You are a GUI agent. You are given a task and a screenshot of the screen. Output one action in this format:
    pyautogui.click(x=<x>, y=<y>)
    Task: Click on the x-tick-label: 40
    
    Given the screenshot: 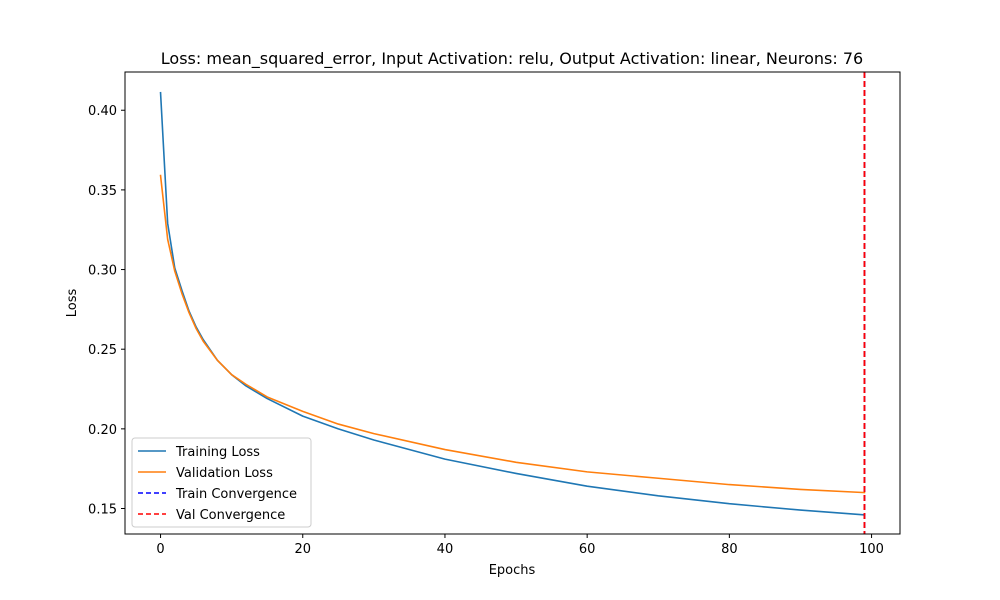 What is the action you would take?
    pyautogui.click(x=445, y=549)
    